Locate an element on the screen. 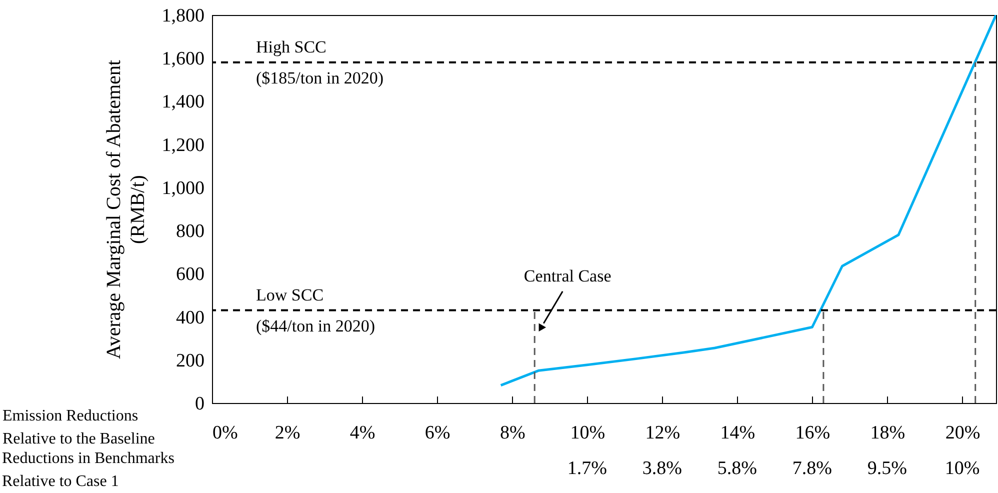  x-tick-label: 0% is located at coordinates (225, 433).